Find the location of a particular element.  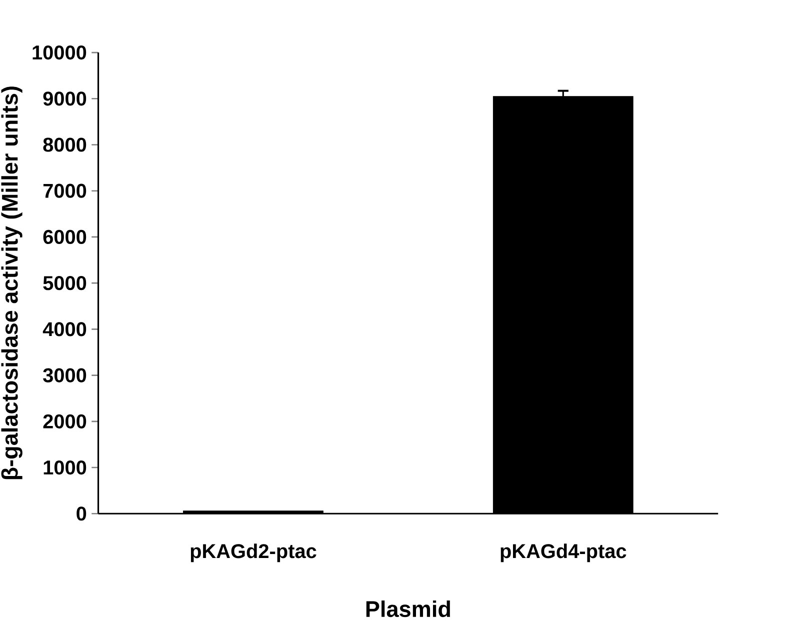

x-tick-label: pKAGd2-ptac is located at coordinates (253, 553).